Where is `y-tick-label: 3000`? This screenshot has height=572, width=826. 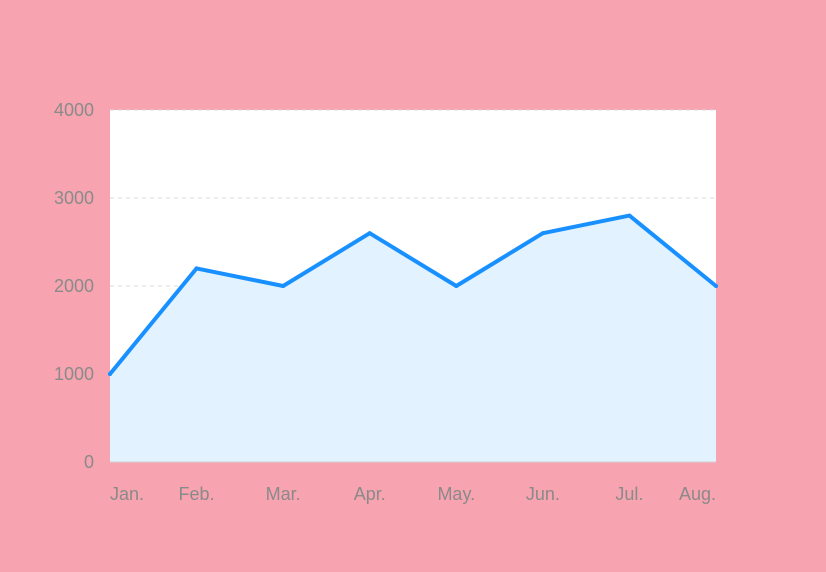 y-tick-label: 3000 is located at coordinates (74, 198).